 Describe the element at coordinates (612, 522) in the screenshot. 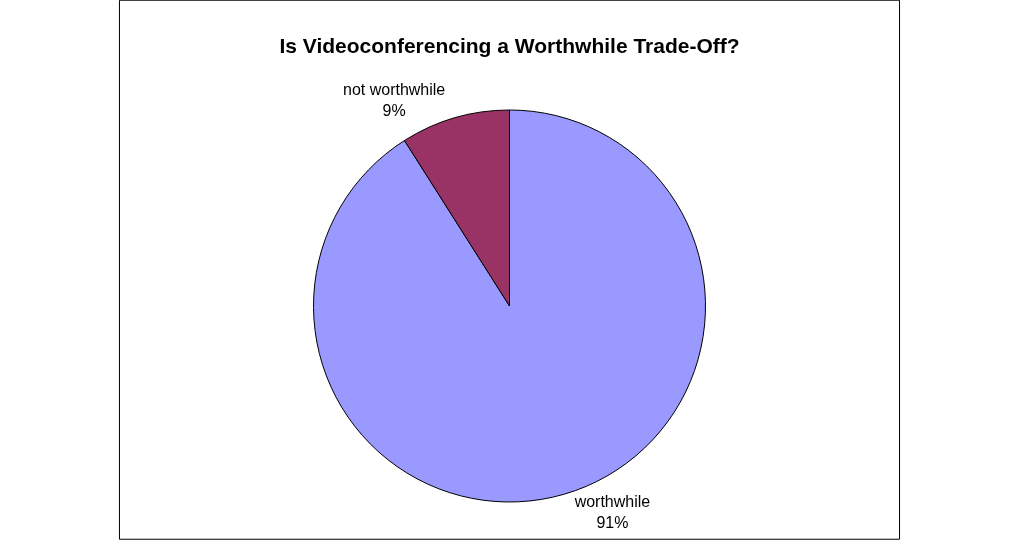

I see `data-label: 91%` at that location.